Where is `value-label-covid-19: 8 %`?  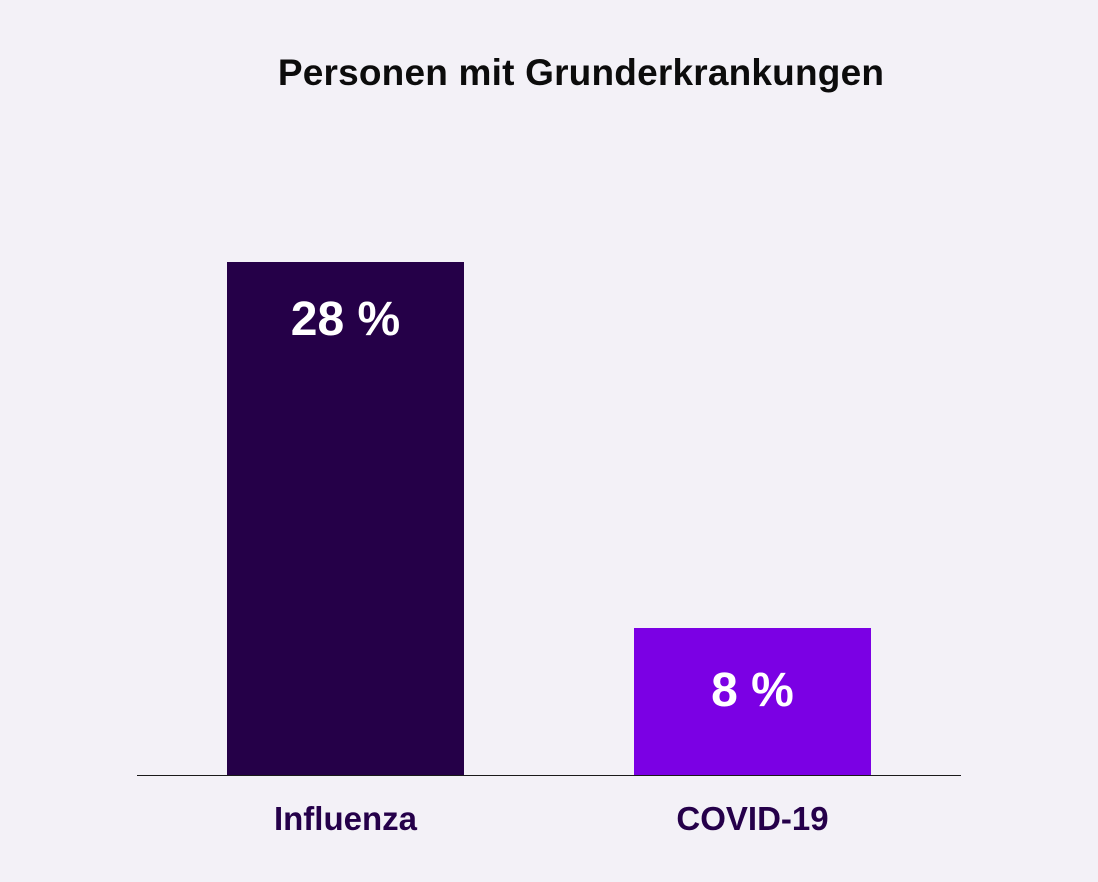
value-label-covid-19: 8 % is located at coordinates (752, 690).